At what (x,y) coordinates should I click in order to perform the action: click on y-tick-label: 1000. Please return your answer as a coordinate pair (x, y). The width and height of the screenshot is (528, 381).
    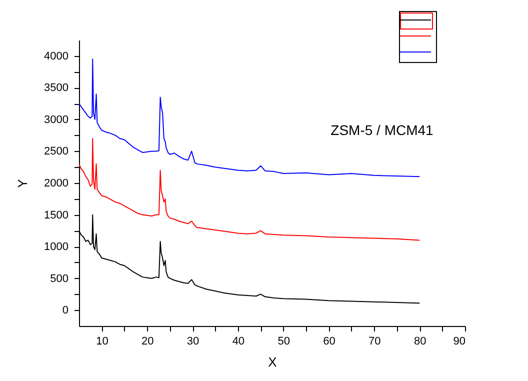
    Looking at the image, I should click on (56, 247).